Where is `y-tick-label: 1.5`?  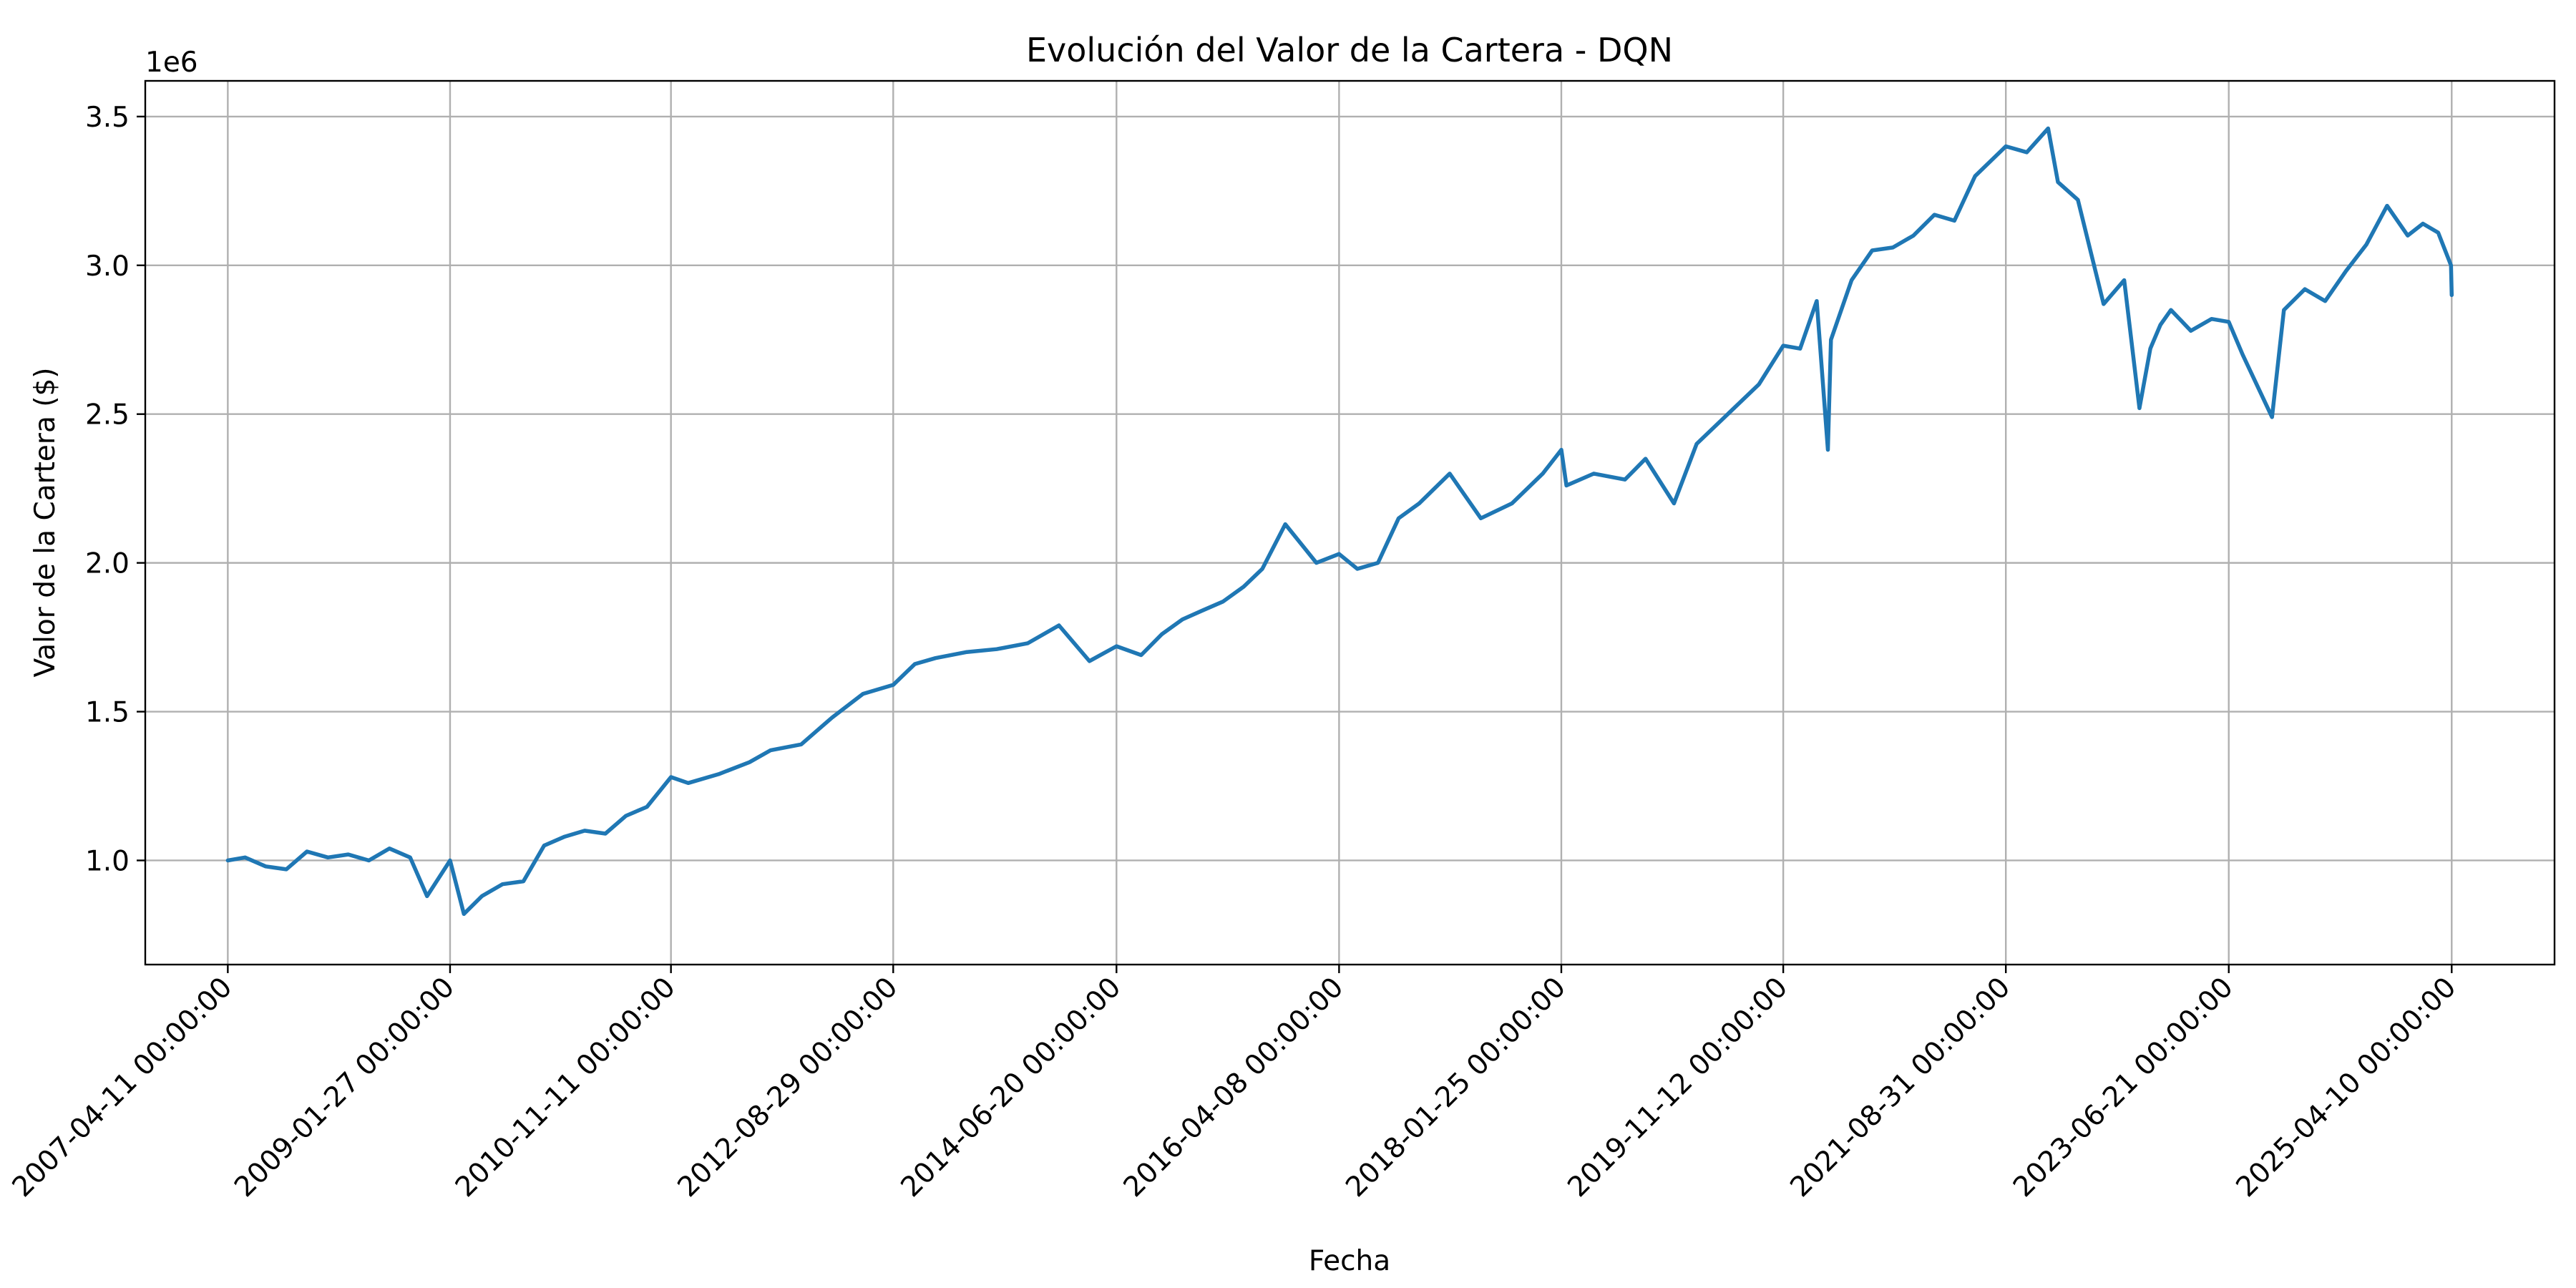
y-tick-label: 1.5 is located at coordinates (107, 713).